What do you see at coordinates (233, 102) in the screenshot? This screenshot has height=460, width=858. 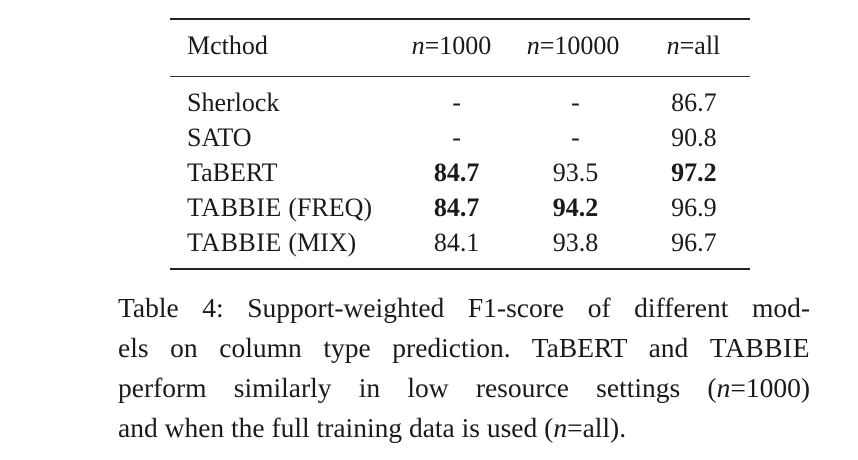 I see `row-method-sherlock: Sherlock` at bounding box center [233, 102].